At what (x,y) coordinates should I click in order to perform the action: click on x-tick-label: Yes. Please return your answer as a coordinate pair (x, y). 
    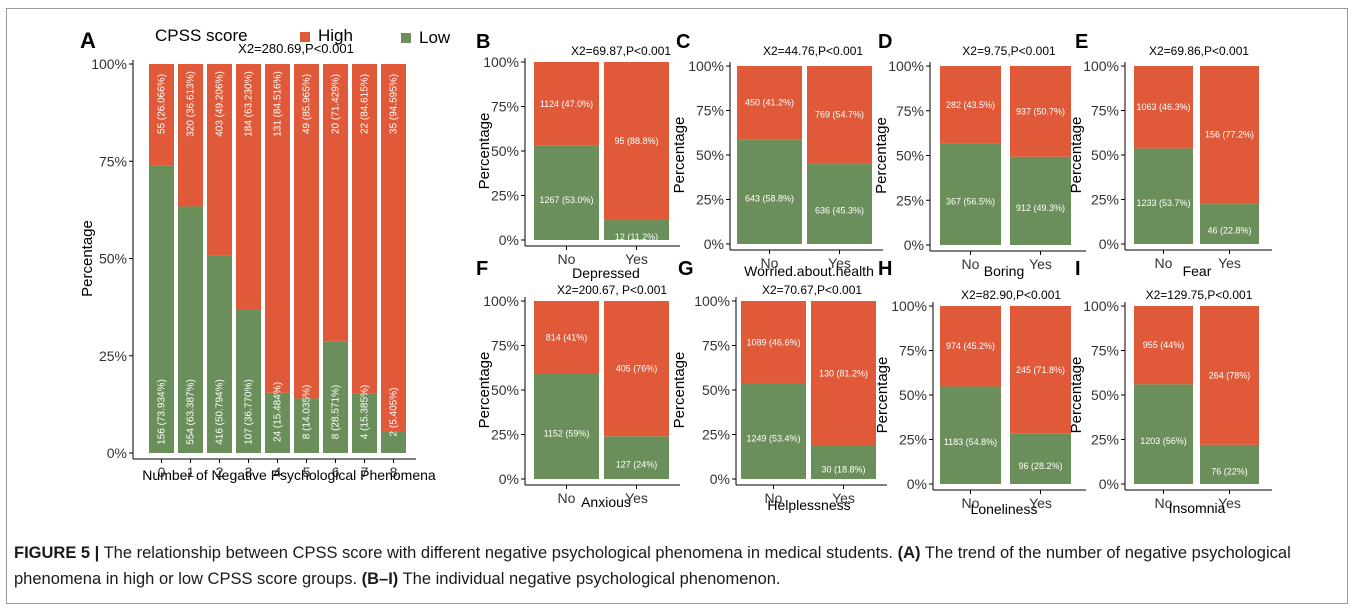
    Looking at the image, I should click on (1229, 503).